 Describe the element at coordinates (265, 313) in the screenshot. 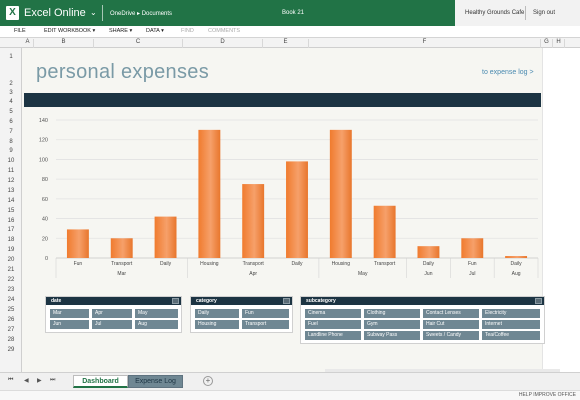

I see `slicer-item: Fun` at that location.